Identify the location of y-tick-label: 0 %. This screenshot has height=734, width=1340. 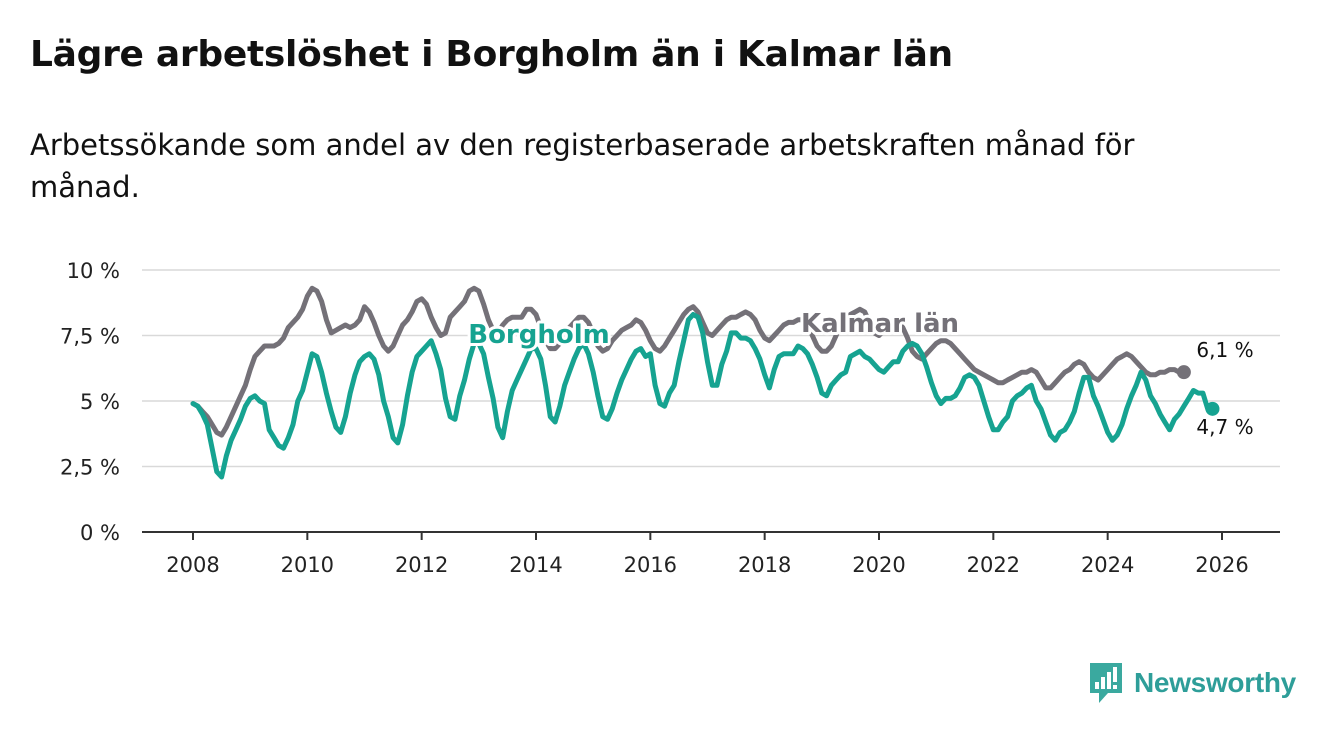
(100, 533).